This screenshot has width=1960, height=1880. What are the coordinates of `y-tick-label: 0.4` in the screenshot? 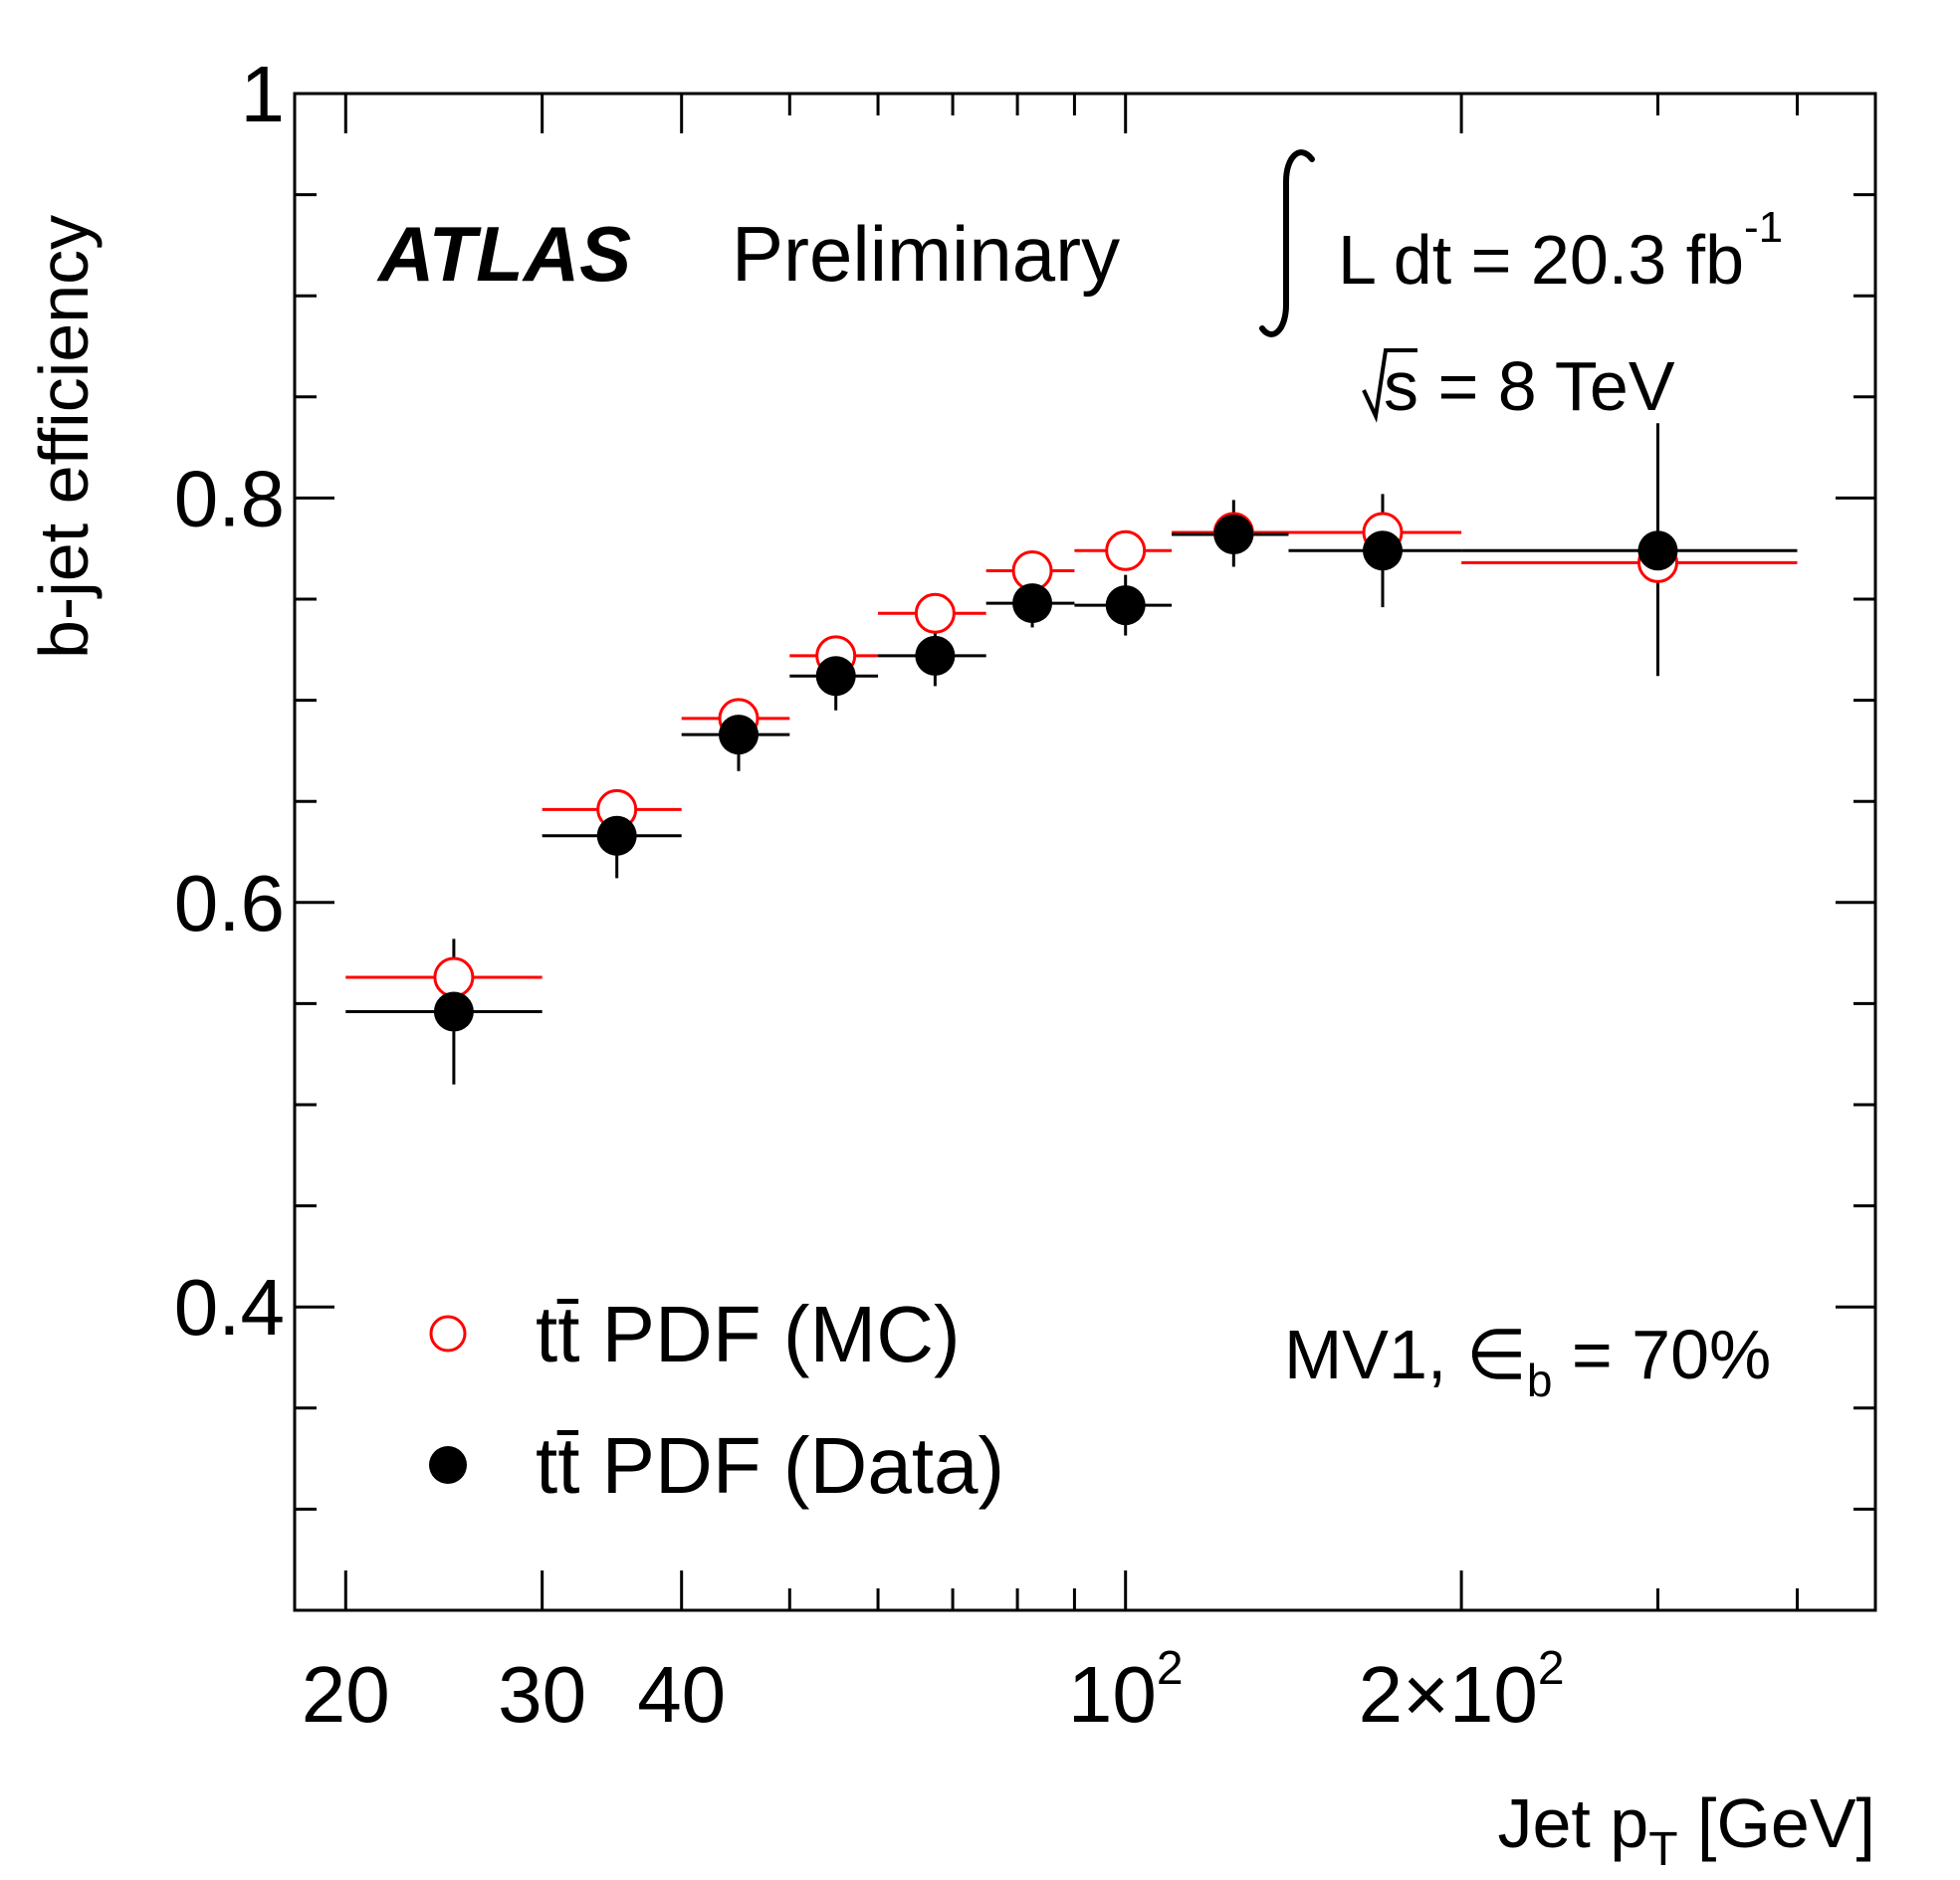 It's located at (230, 1307).